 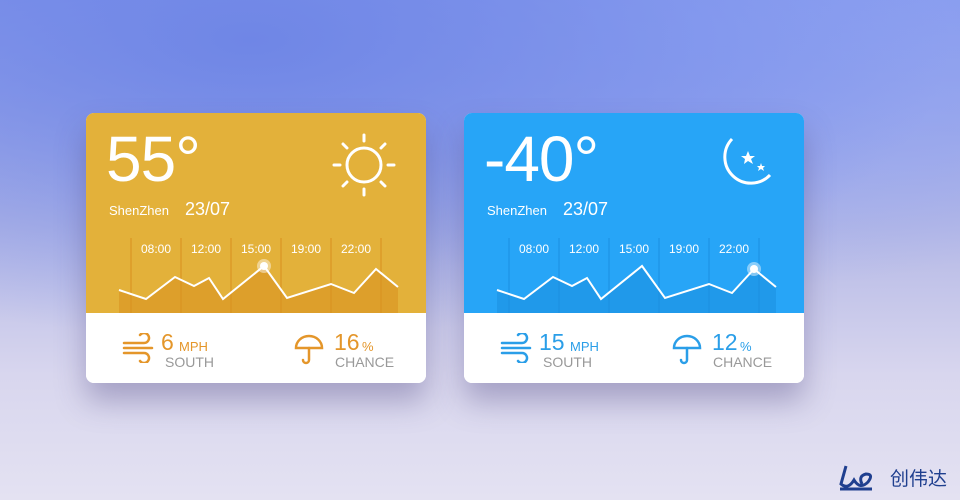 I want to click on sun-icon, so click(x=364, y=165).